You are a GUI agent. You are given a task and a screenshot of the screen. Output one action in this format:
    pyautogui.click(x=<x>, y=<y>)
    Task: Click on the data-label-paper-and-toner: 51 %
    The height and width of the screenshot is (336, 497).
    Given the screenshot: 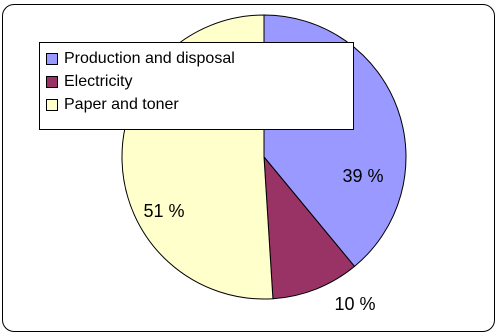 What is the action you would take?
    pyautogui.click(x=163, y=211)
    